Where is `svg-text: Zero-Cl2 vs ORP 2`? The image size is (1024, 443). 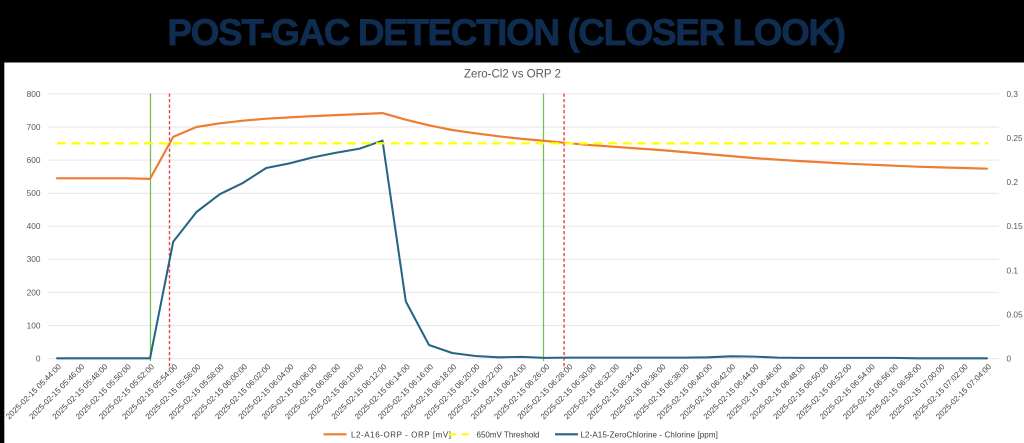 svg-text: Zero-Cl2 vs ORP 2 is located at coordinates (512, 75).